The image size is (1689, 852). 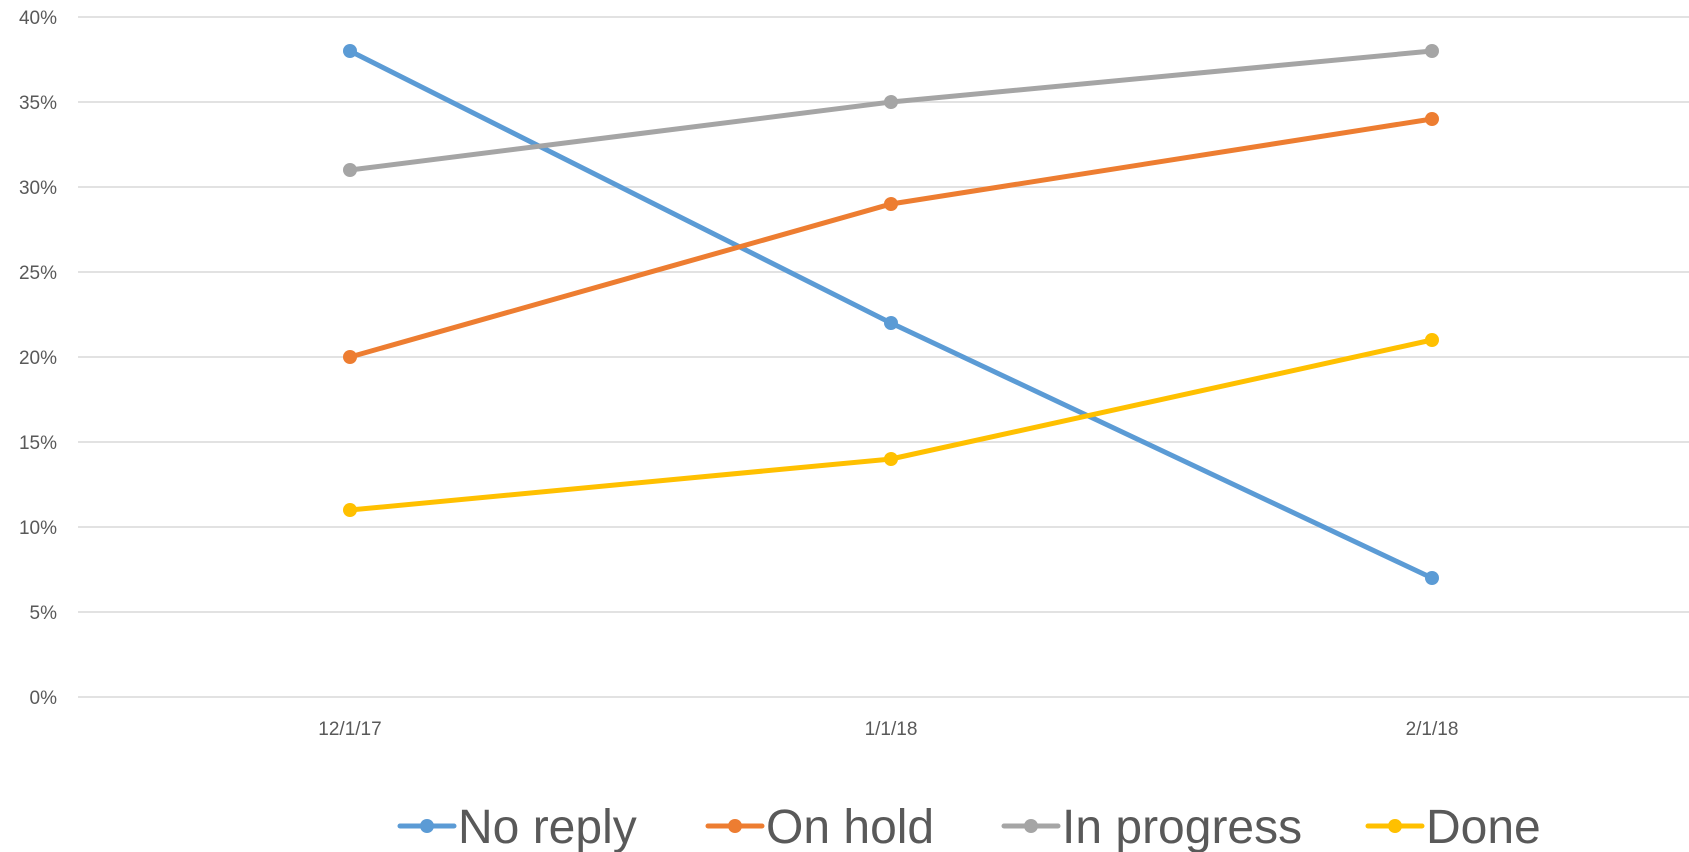 I want to click on x-tick-label: 12/1/17, so click(x=349, y=729).